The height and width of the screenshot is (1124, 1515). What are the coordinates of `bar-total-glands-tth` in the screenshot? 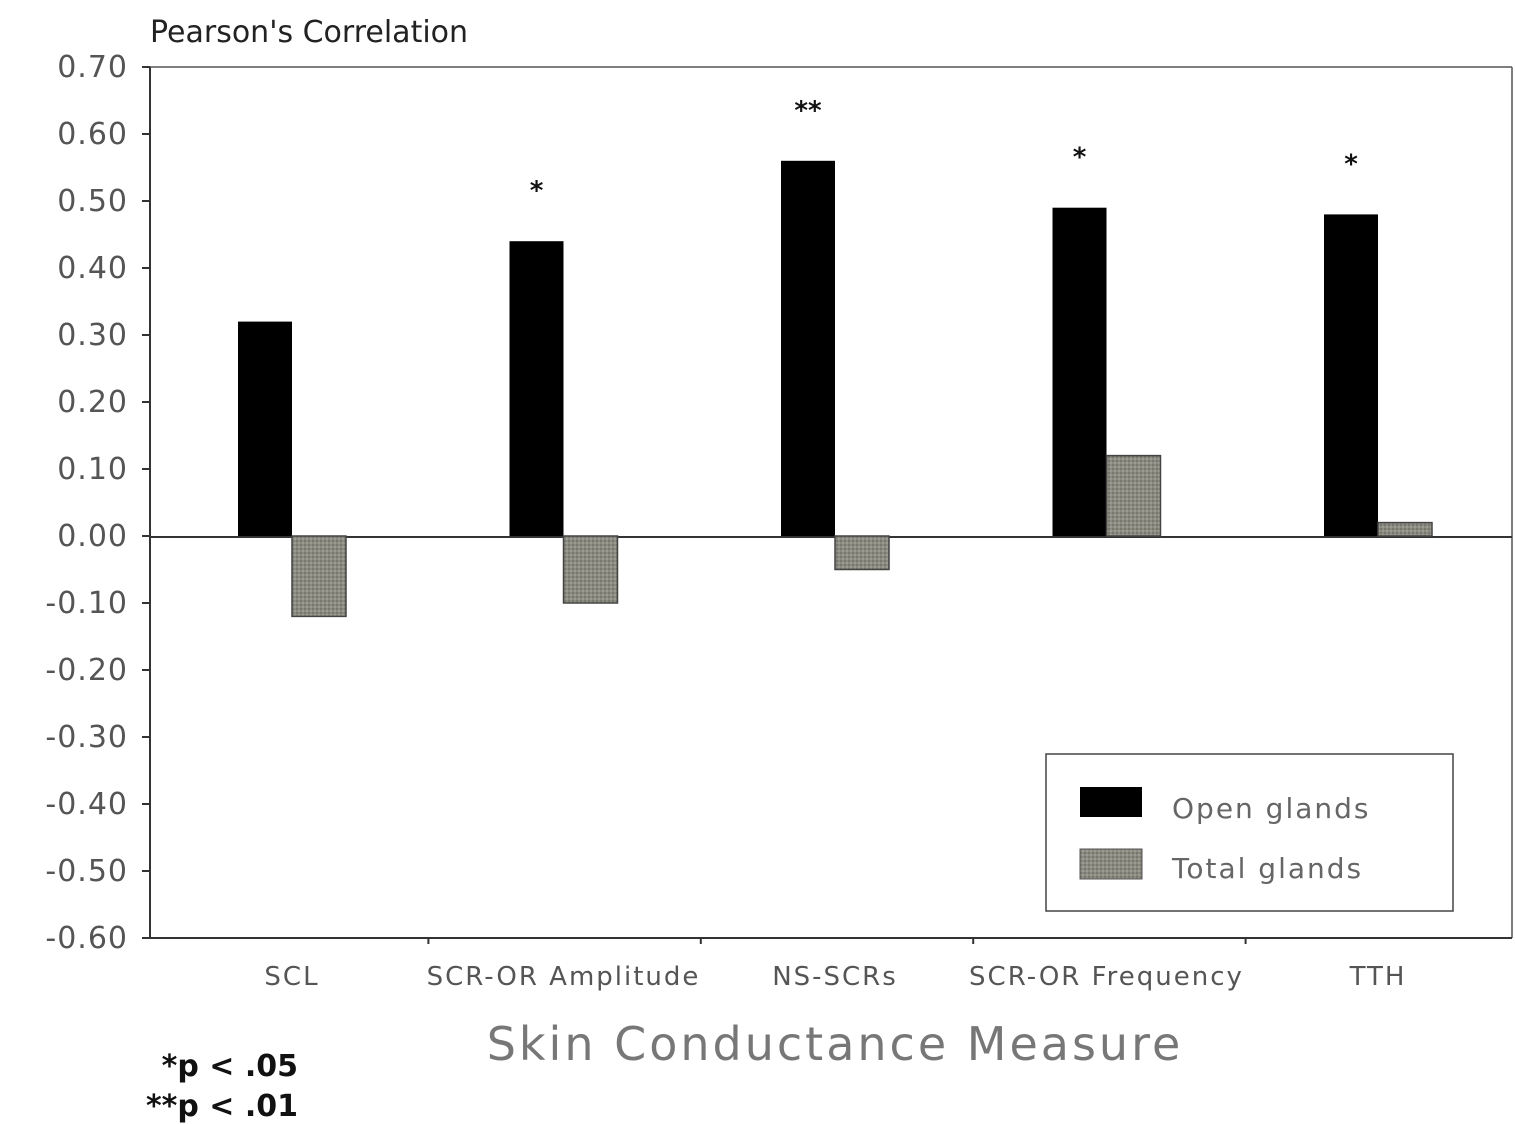 It's located at (1405, 529).